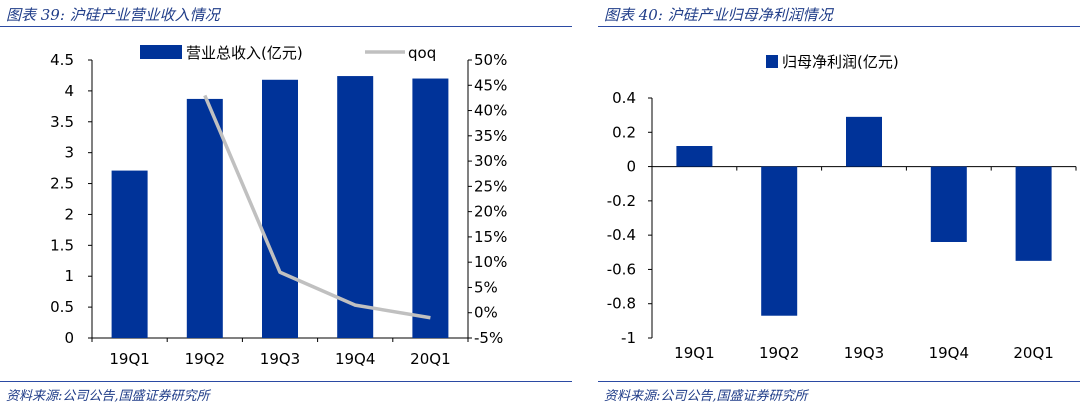 The height and width of the screenshot is (405, 1080). Describe the element at coordinates (490, 212) in the screenshot. I see `y-tick-label-right: 20%` at that location.